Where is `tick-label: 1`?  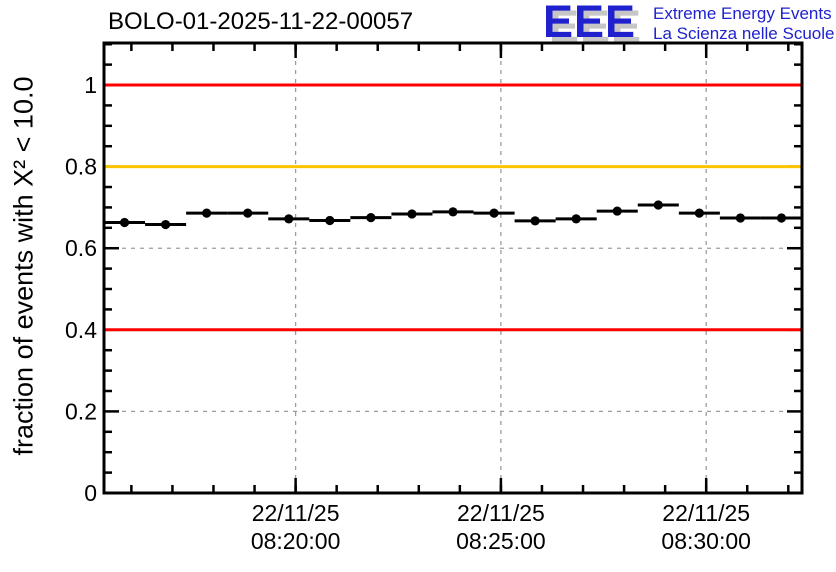 tick-label: 1 is located at coordinates (90, 85).